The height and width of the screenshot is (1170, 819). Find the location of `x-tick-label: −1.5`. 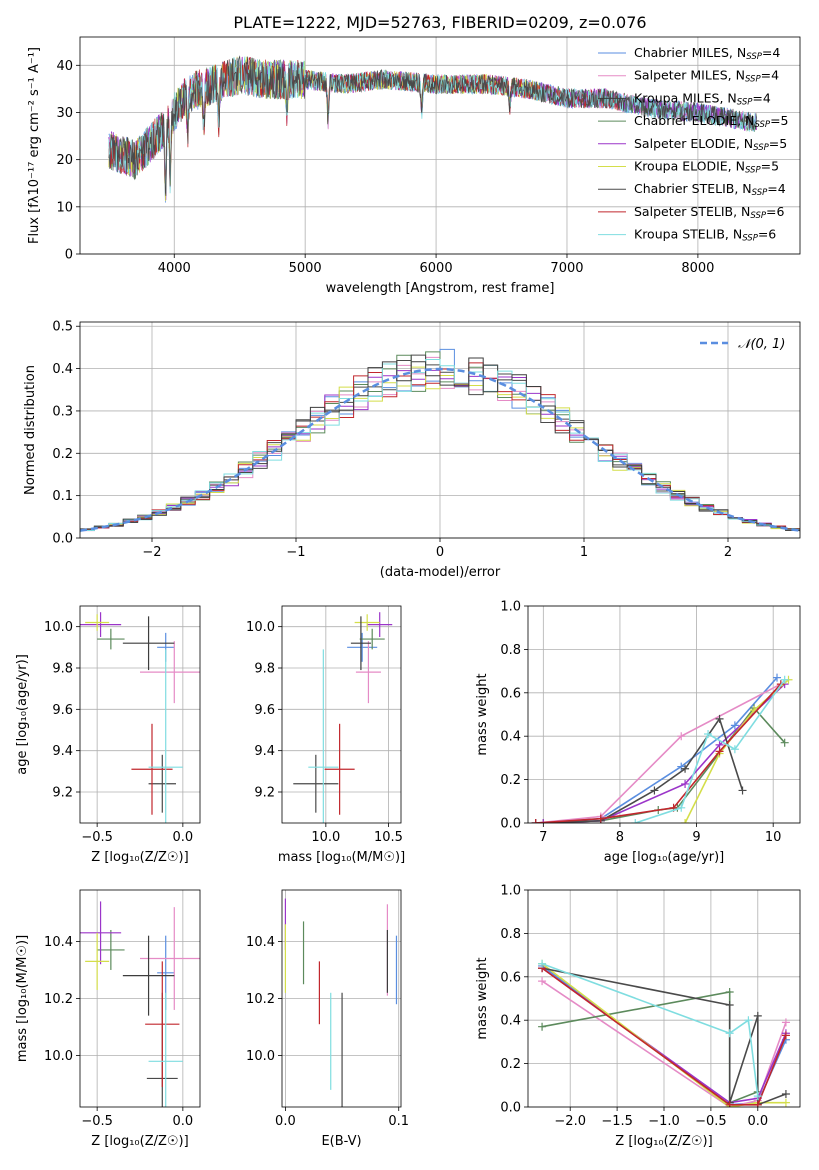

x-tick-label: −1.5 is located at coordinates (617, 1121).